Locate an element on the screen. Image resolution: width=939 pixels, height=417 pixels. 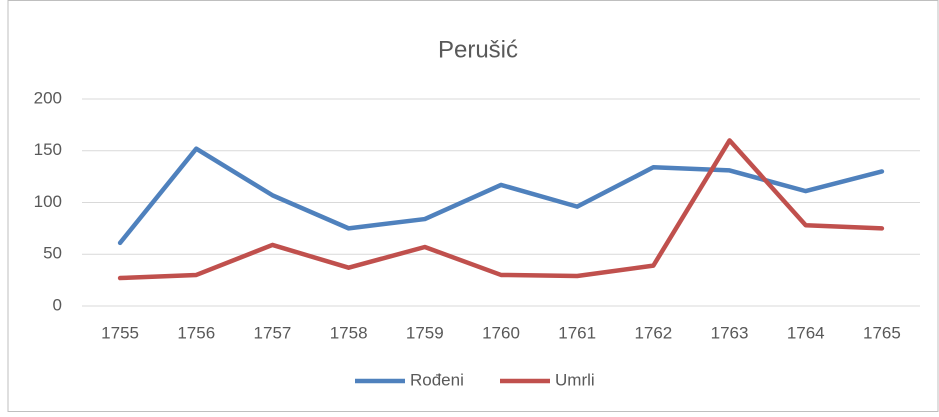
x-tick-label: 1765 is located at coordinates (882, 332).